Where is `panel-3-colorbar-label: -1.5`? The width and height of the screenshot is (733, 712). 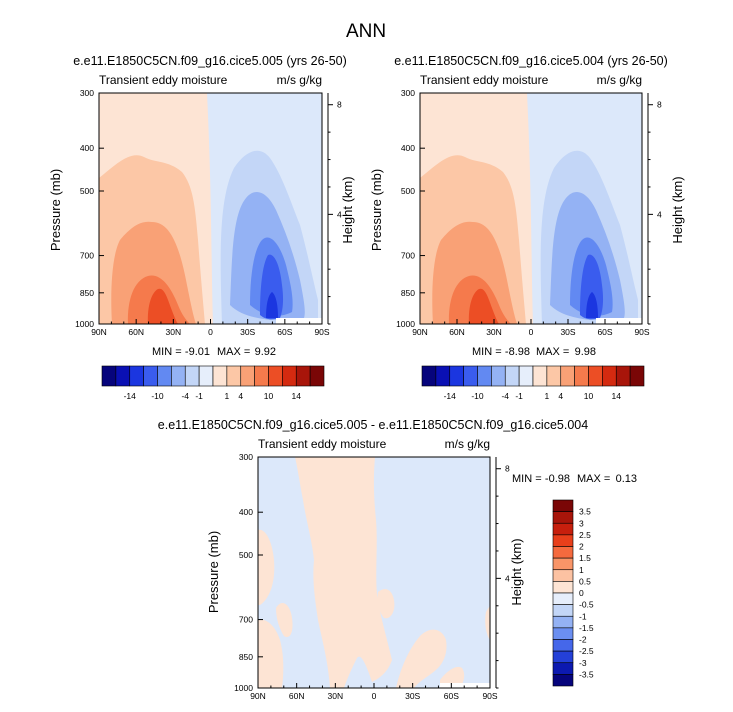 panel-3-colorbar-label: -1.5 is located at coordinates (586, 628).